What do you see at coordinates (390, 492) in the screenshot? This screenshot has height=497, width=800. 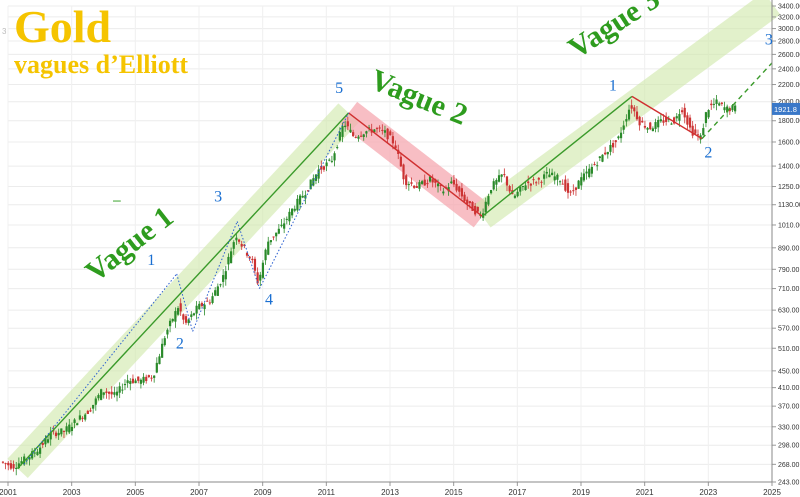 I see `x-tick-label: 2013` at bounding box center [390, 492].